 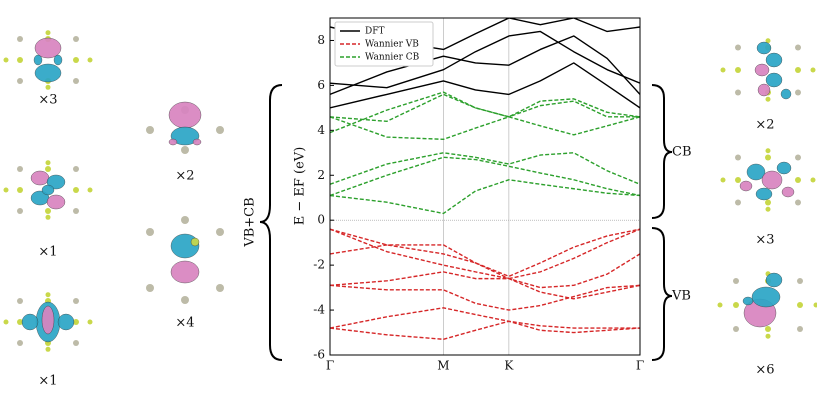 I want to click on legend-label: DFT, so click(x=374, y=32).